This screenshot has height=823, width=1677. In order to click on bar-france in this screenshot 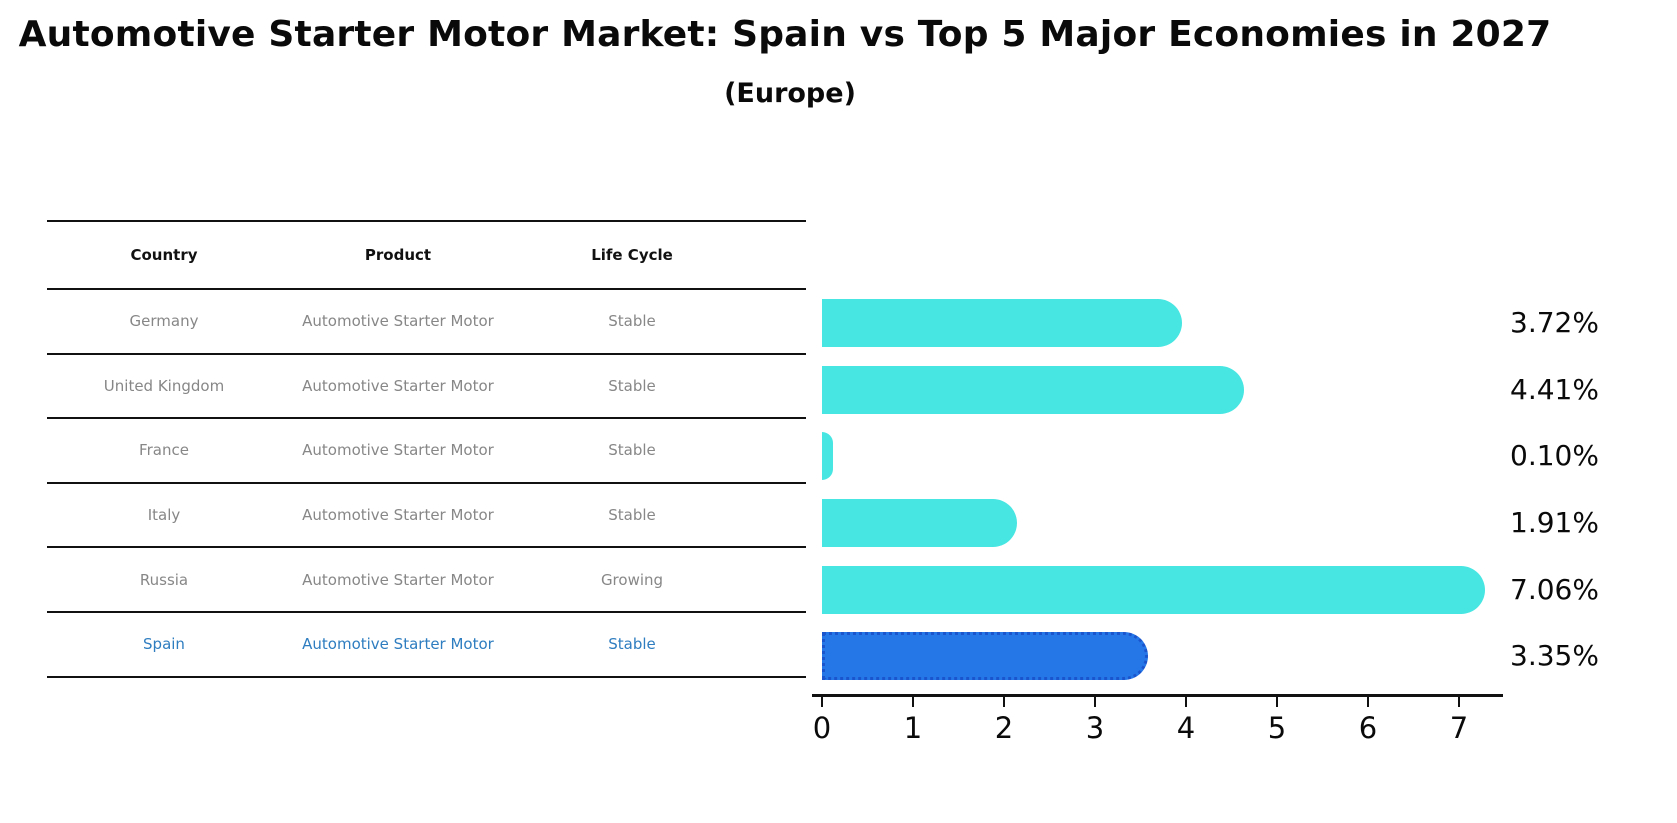, I will do `click(828, 456)`.